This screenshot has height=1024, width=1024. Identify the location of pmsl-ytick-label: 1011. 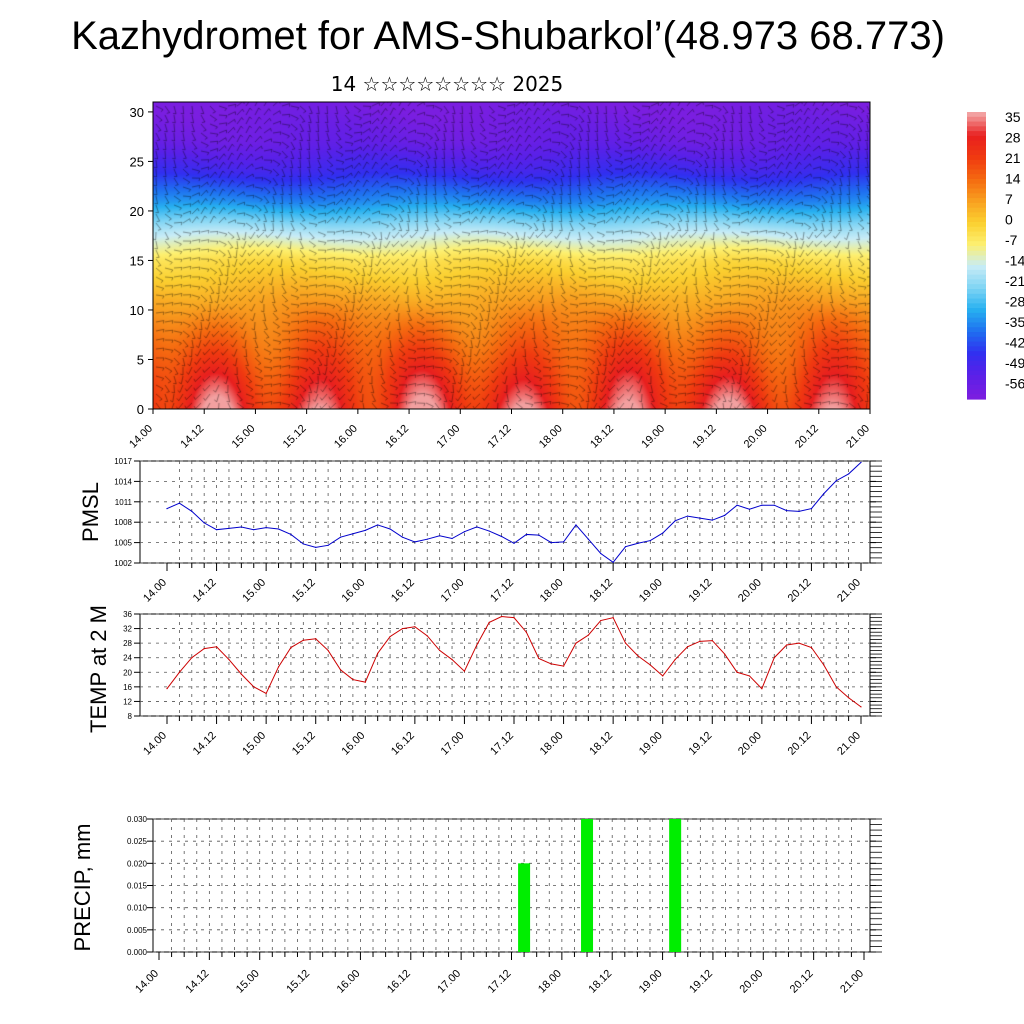
(124, 502).